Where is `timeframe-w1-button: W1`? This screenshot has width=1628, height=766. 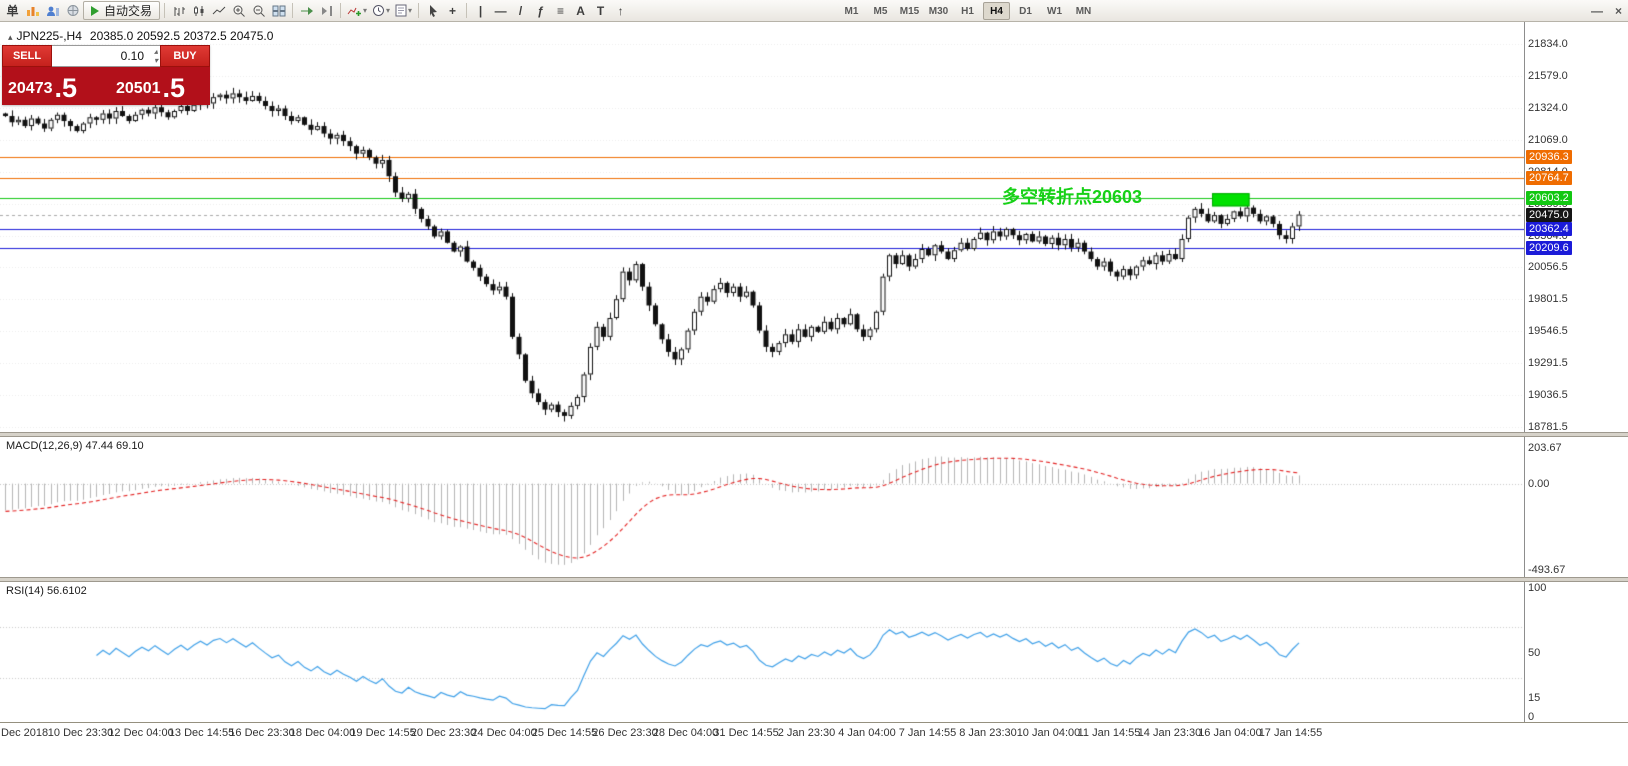 timeframe-w1-button: W1 is located at coordinates (1054, 11).